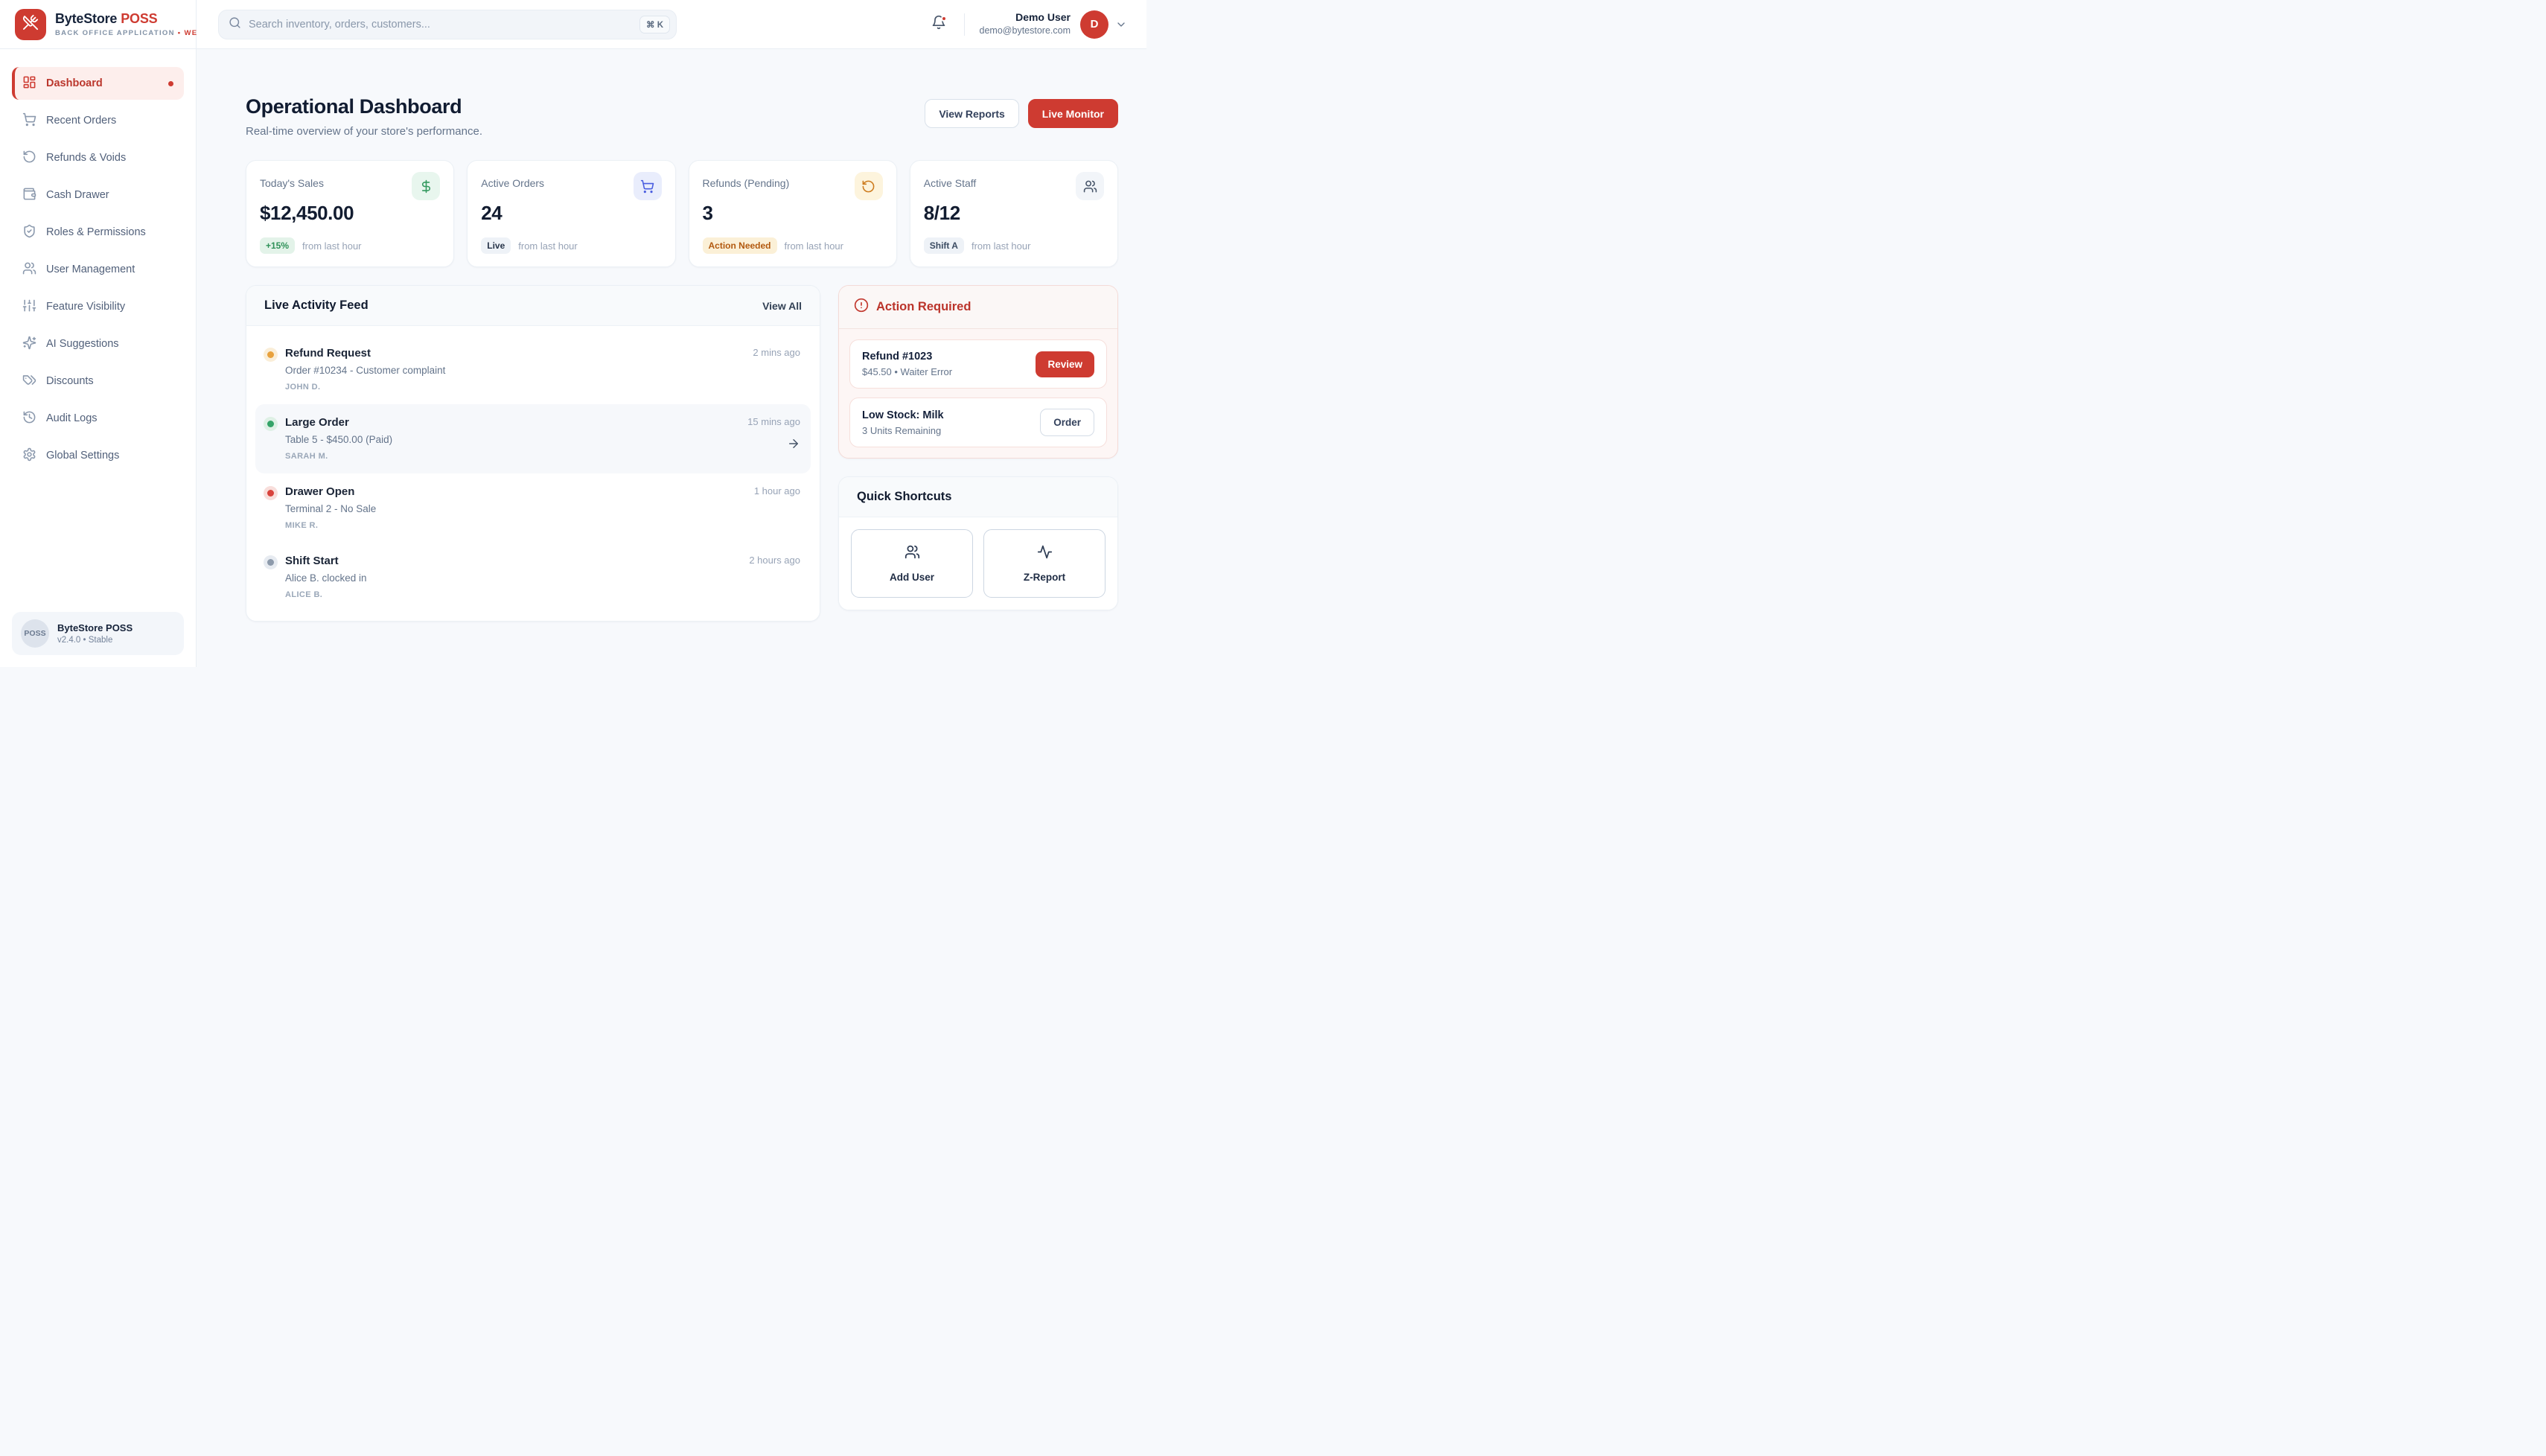  I want to click on global-search: ⌘ K, so click(448, 24).